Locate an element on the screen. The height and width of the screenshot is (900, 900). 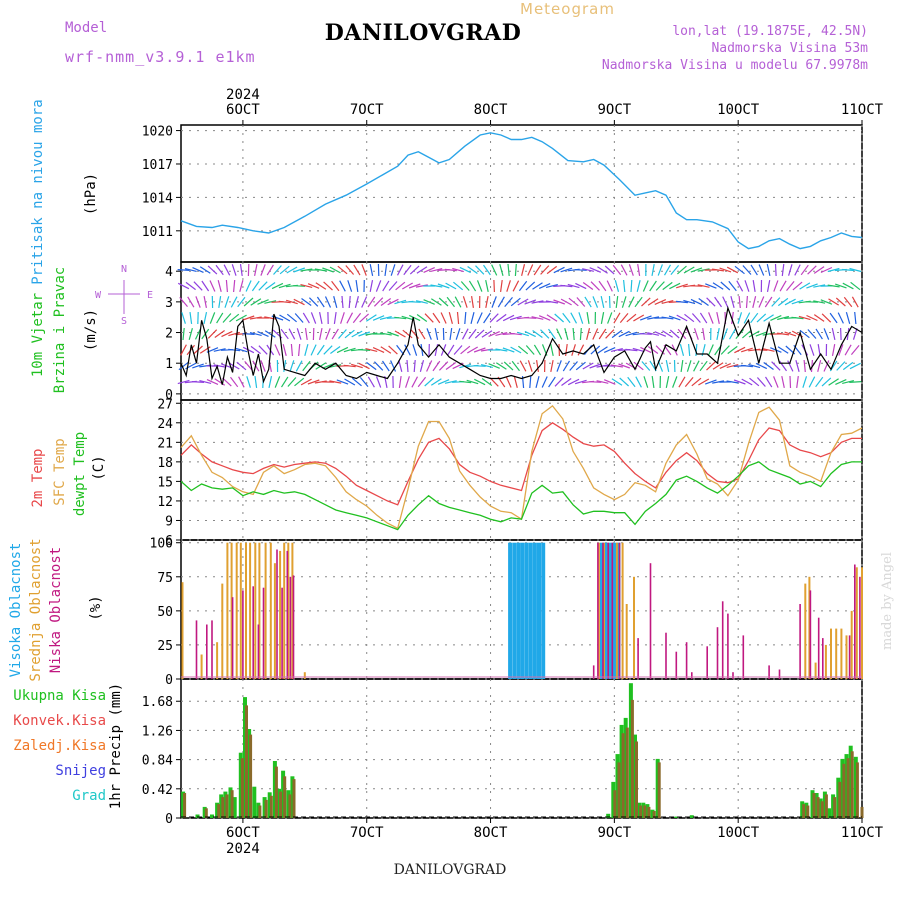
y-tick-label: 1 is located at coordinates (169, 364).